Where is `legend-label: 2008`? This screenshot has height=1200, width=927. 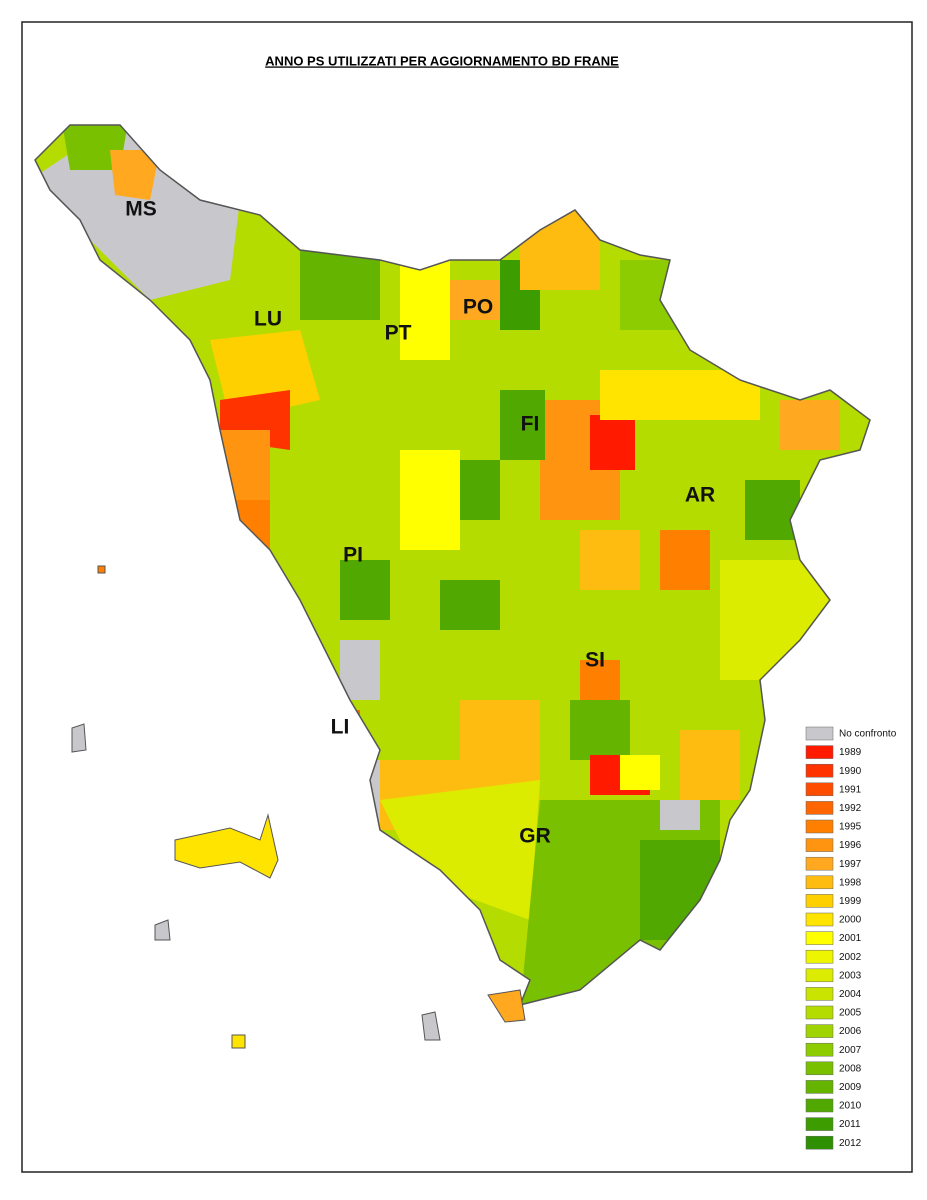 legend-label: 2008 is located at coordinates (850, 1068).